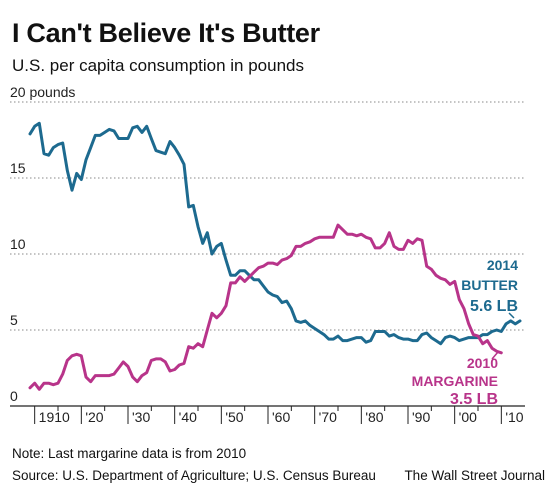 The width and height of the screenshot is (555, 501). Describe the element at coordinates (455, 381) in the screenshot. I see `margarine-annotation-line: MARGARINE` at that location.